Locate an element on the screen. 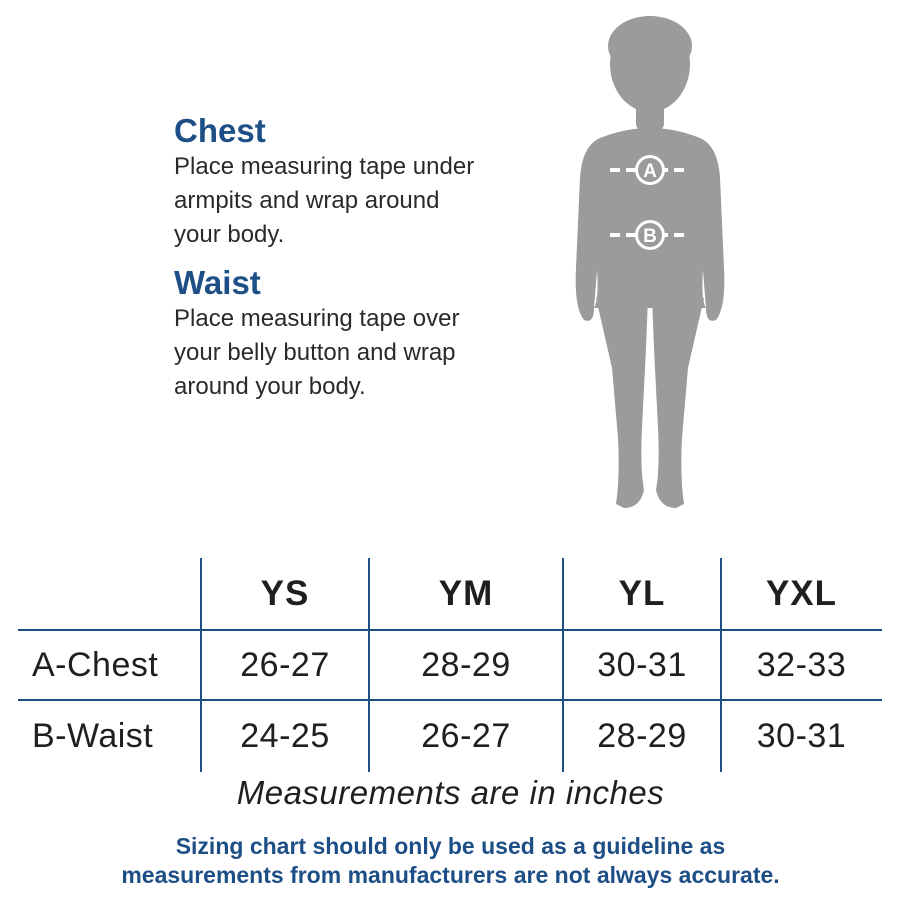 The height and width of the screenshot is (901, 901). marker-b-label: B is located at coordinates (650, 236).